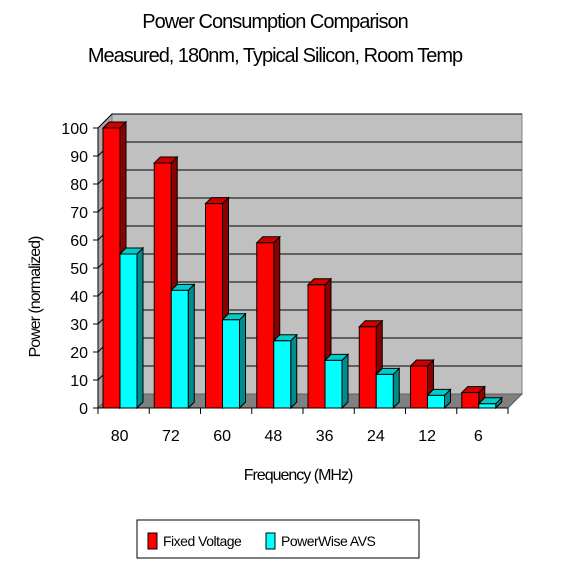  I want to click on y-tick-label: 30, so click(79, 325).